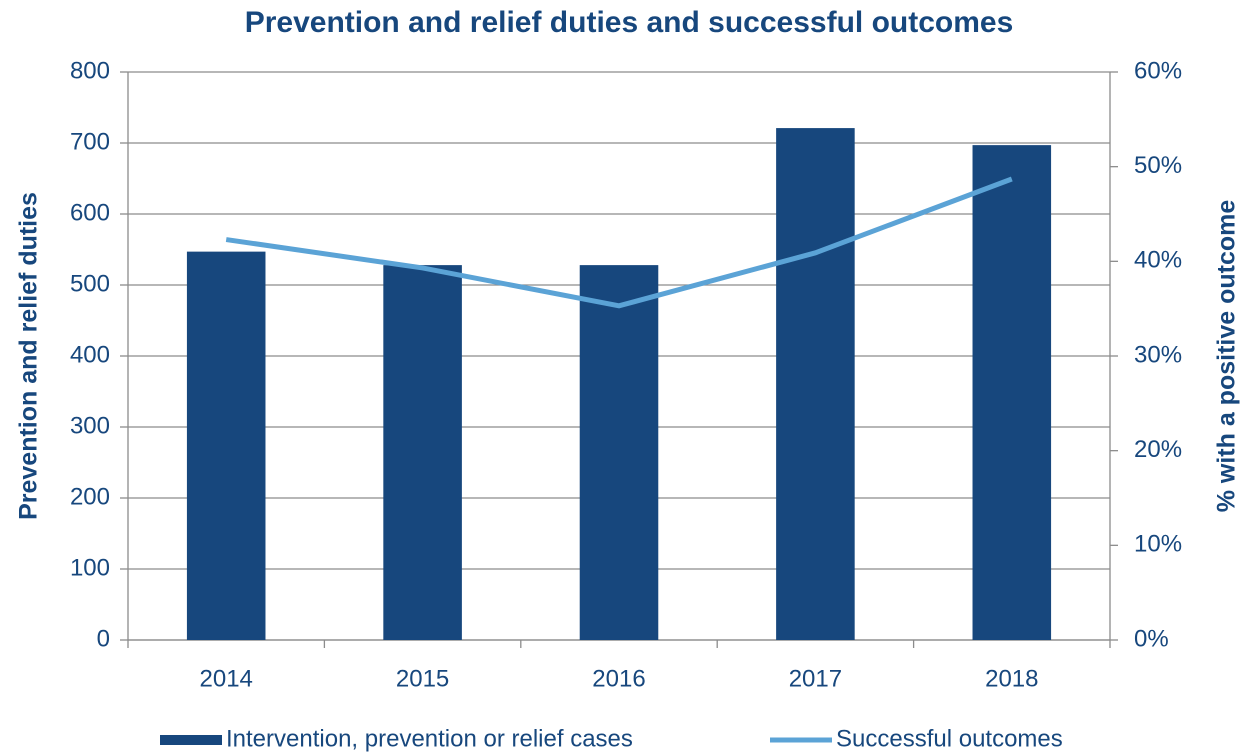 The image size is (1258, 755). I want to click on y-tick-label: 400, so click(90, 354).